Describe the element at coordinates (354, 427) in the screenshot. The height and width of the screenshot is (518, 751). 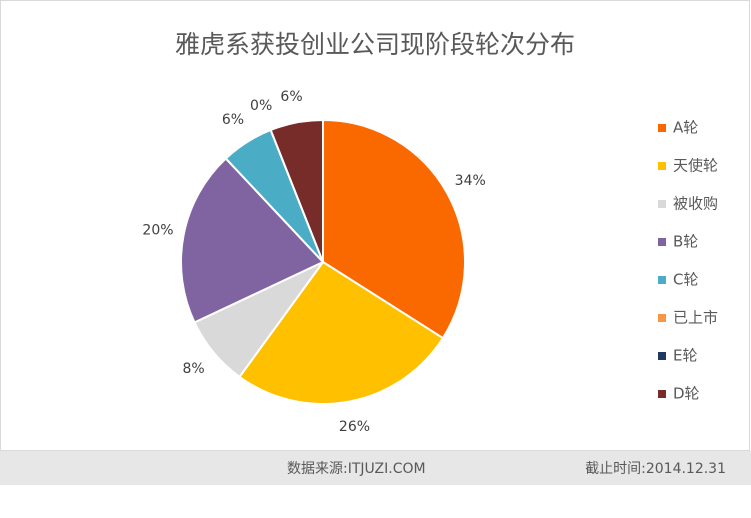
I see `data-label: 26%` at that location.